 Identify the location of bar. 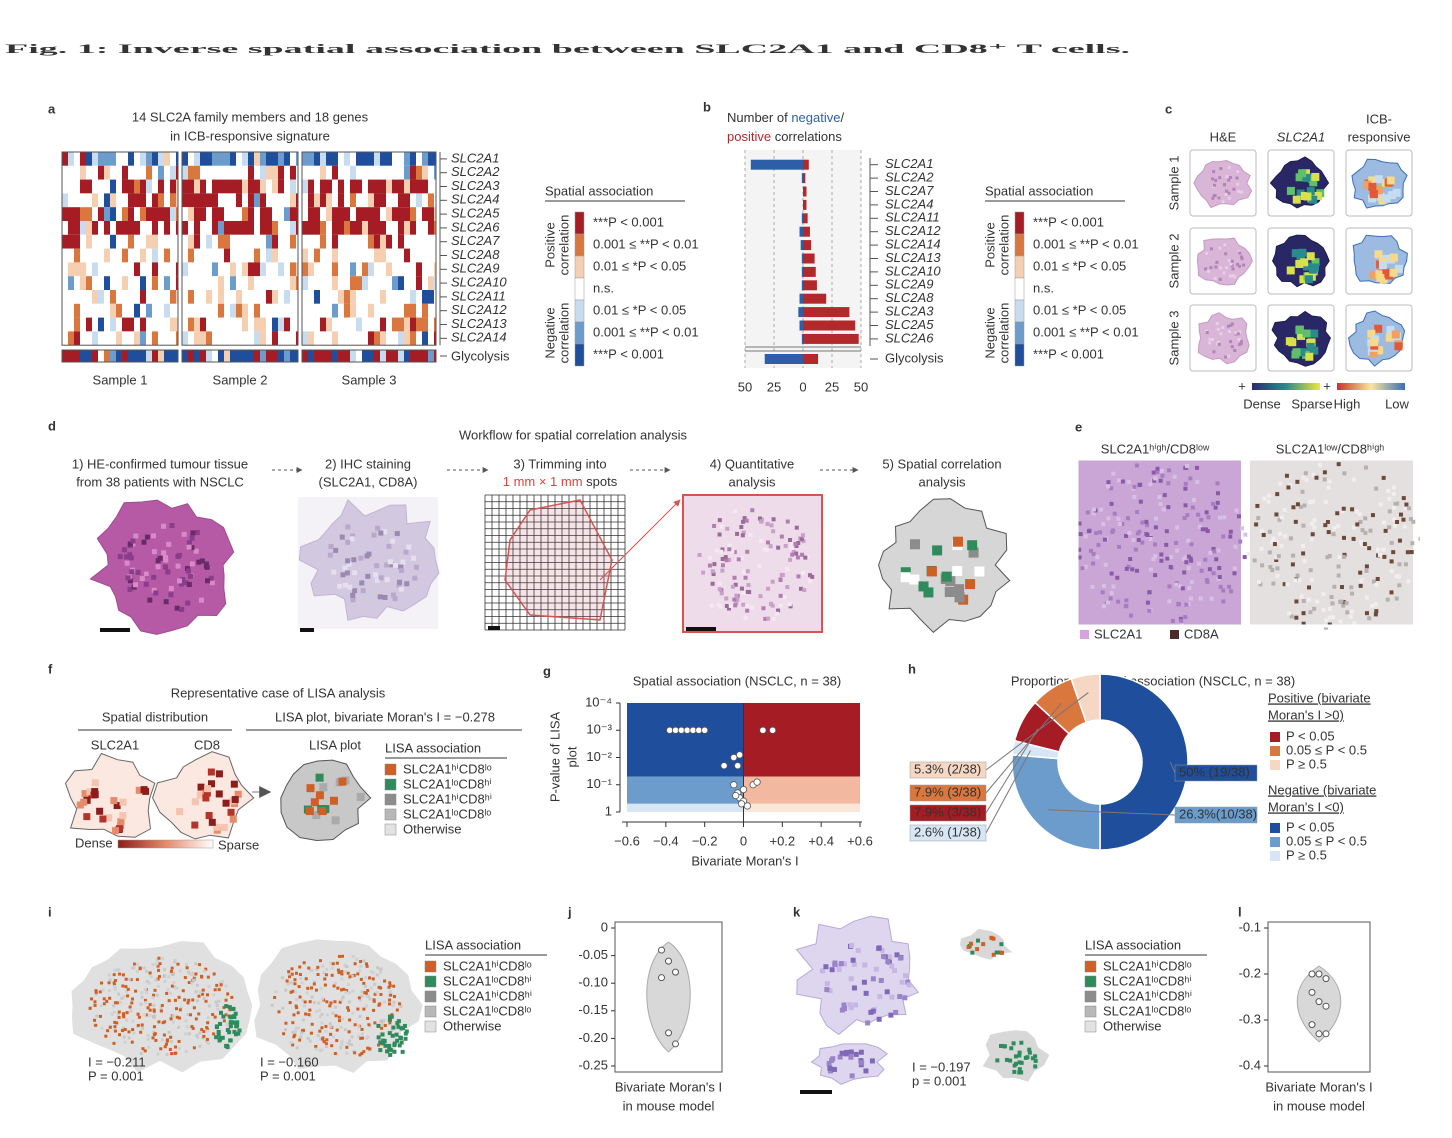
(805, 191).